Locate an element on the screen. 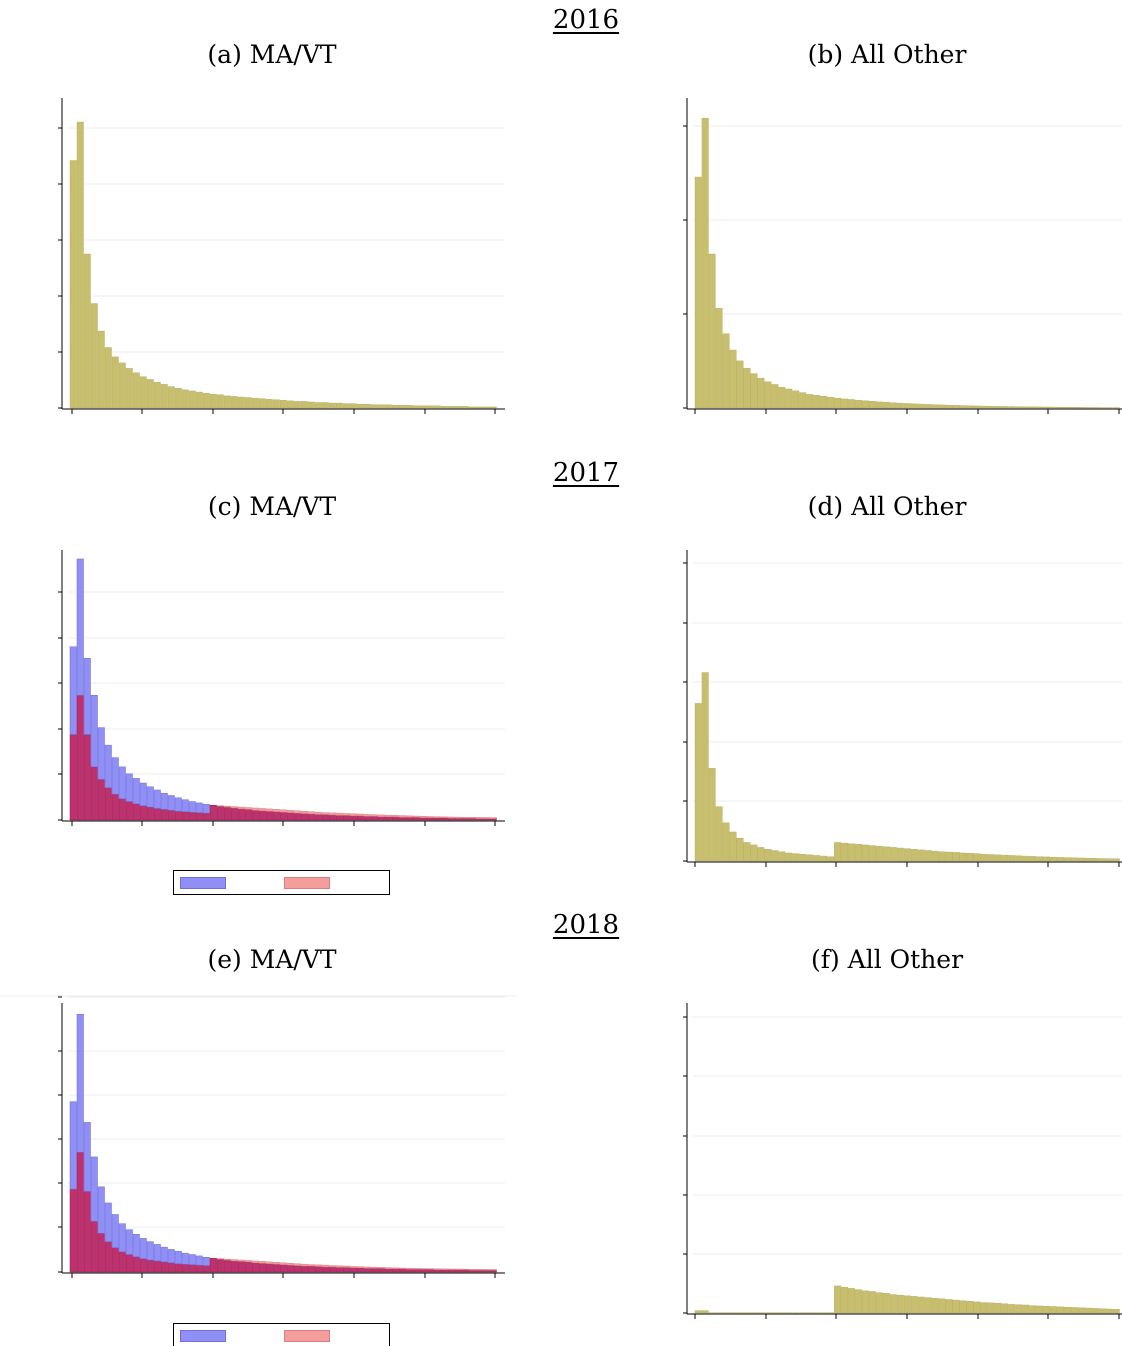 This screenshot has height=1346, width=1122. panel-title-e: (e) MA/VT is located at coordinates (272, 959).